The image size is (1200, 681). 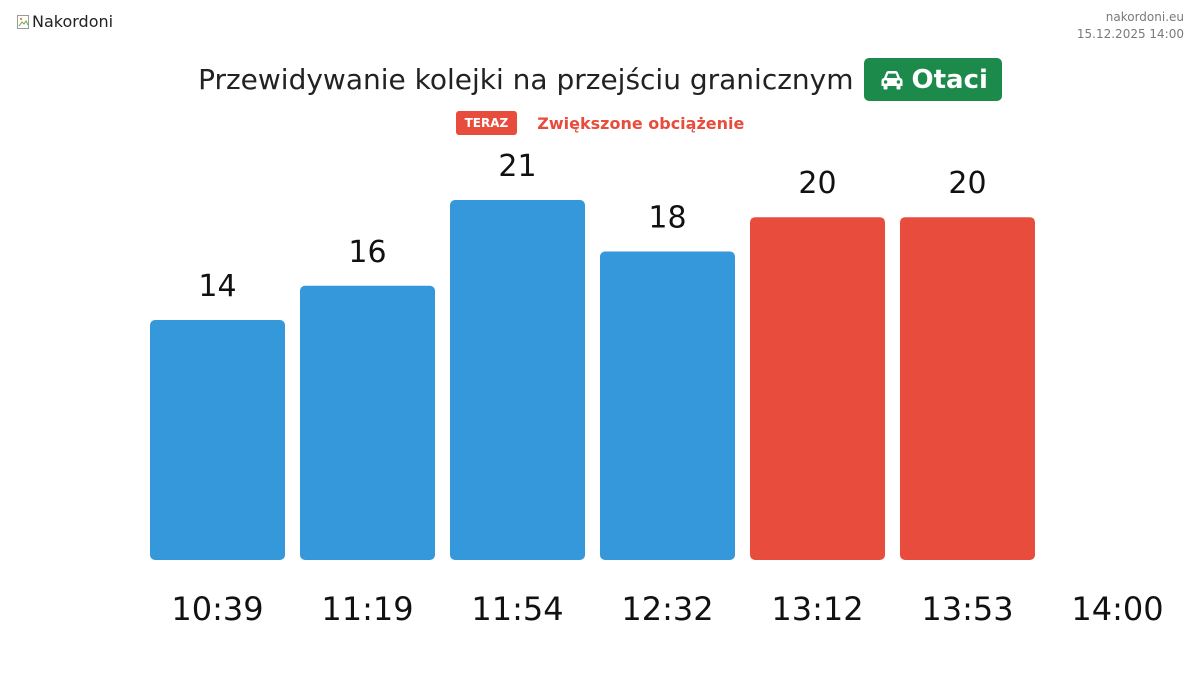 What do you see at coordinates (1144, 17) in the screenshot?
I see `site-name: nakordoni.eu` at bounding box center [1144, 17].